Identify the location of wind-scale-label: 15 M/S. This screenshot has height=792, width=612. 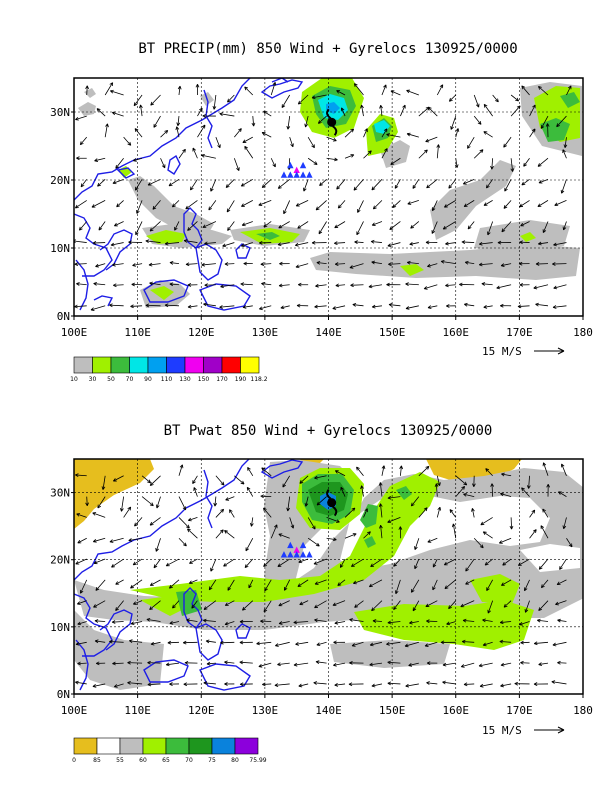
(502, 351).